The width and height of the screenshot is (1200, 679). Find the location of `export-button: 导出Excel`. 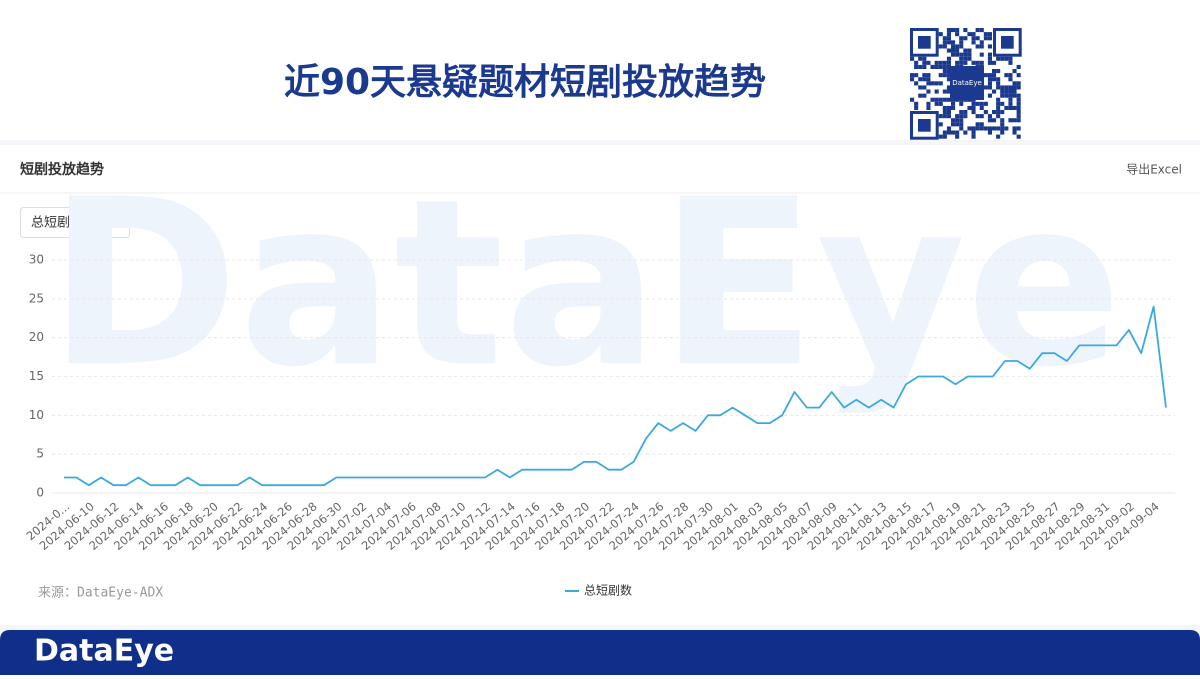

export-button: 导出Excel is located at coordinates (1154, 170).